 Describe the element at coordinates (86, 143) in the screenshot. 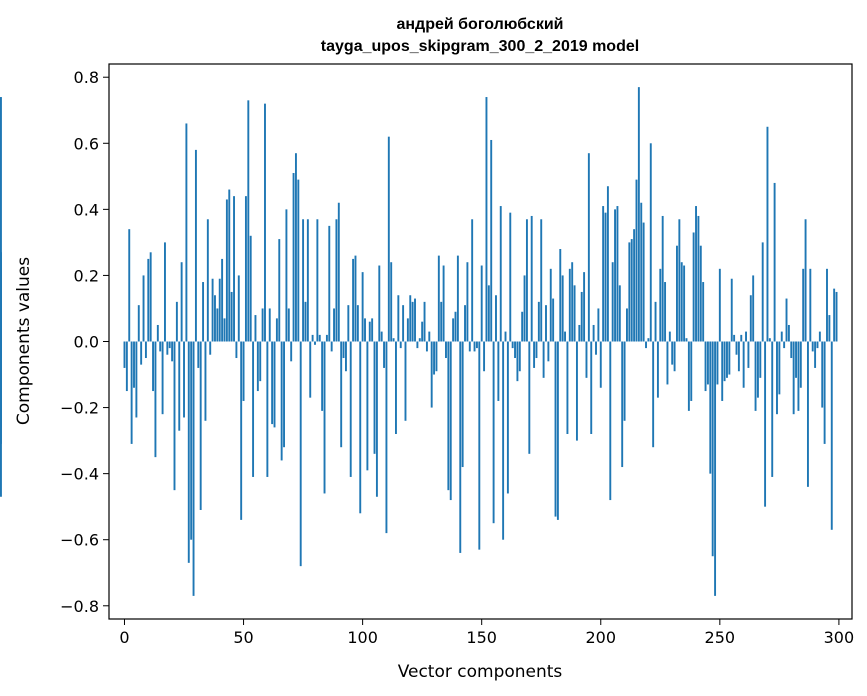

I see `y-tick-label: 0.6` at that location.